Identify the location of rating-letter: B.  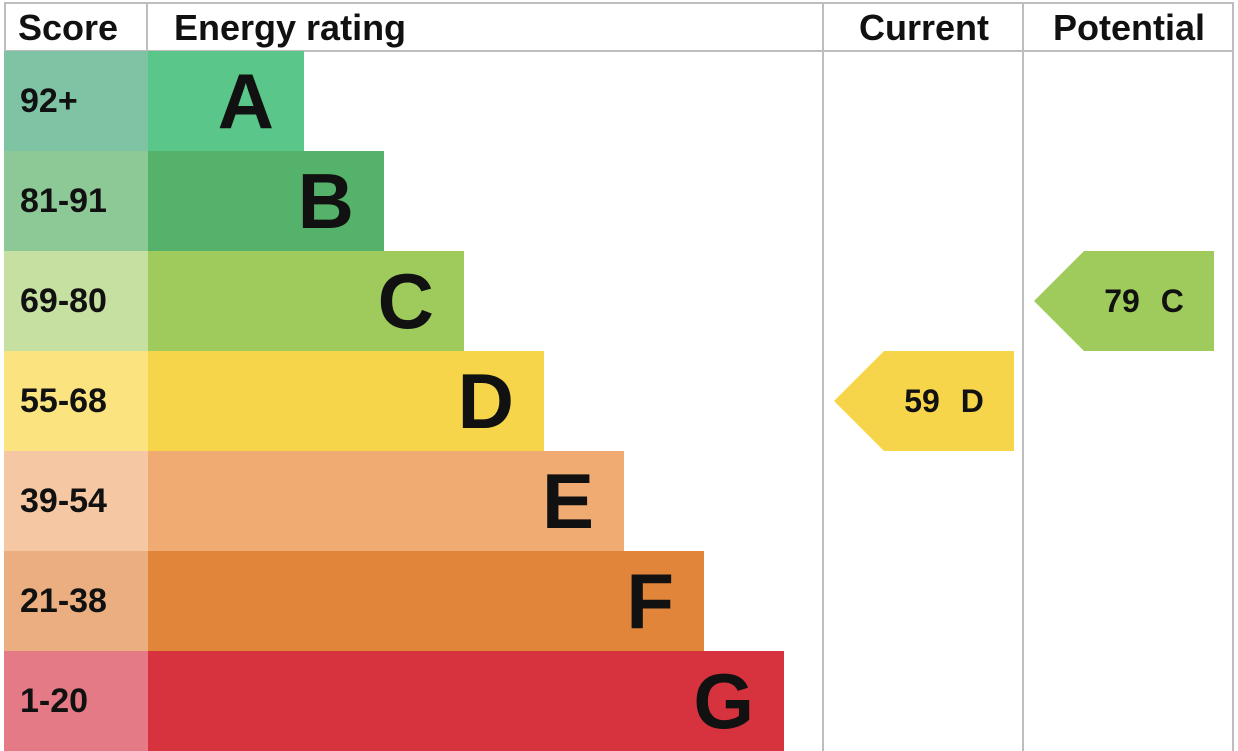
(325, 201).